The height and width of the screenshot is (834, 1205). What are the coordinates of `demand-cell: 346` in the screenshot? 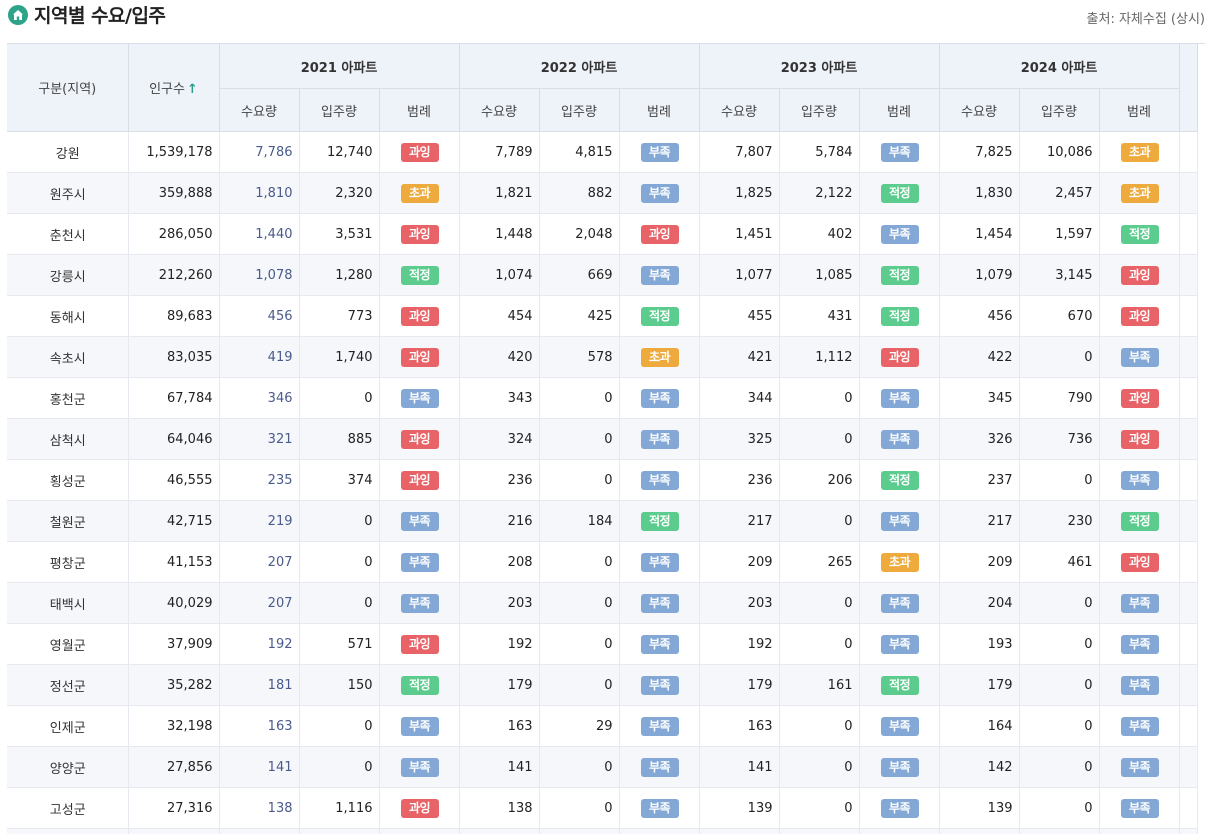 It's located at (259, 398).